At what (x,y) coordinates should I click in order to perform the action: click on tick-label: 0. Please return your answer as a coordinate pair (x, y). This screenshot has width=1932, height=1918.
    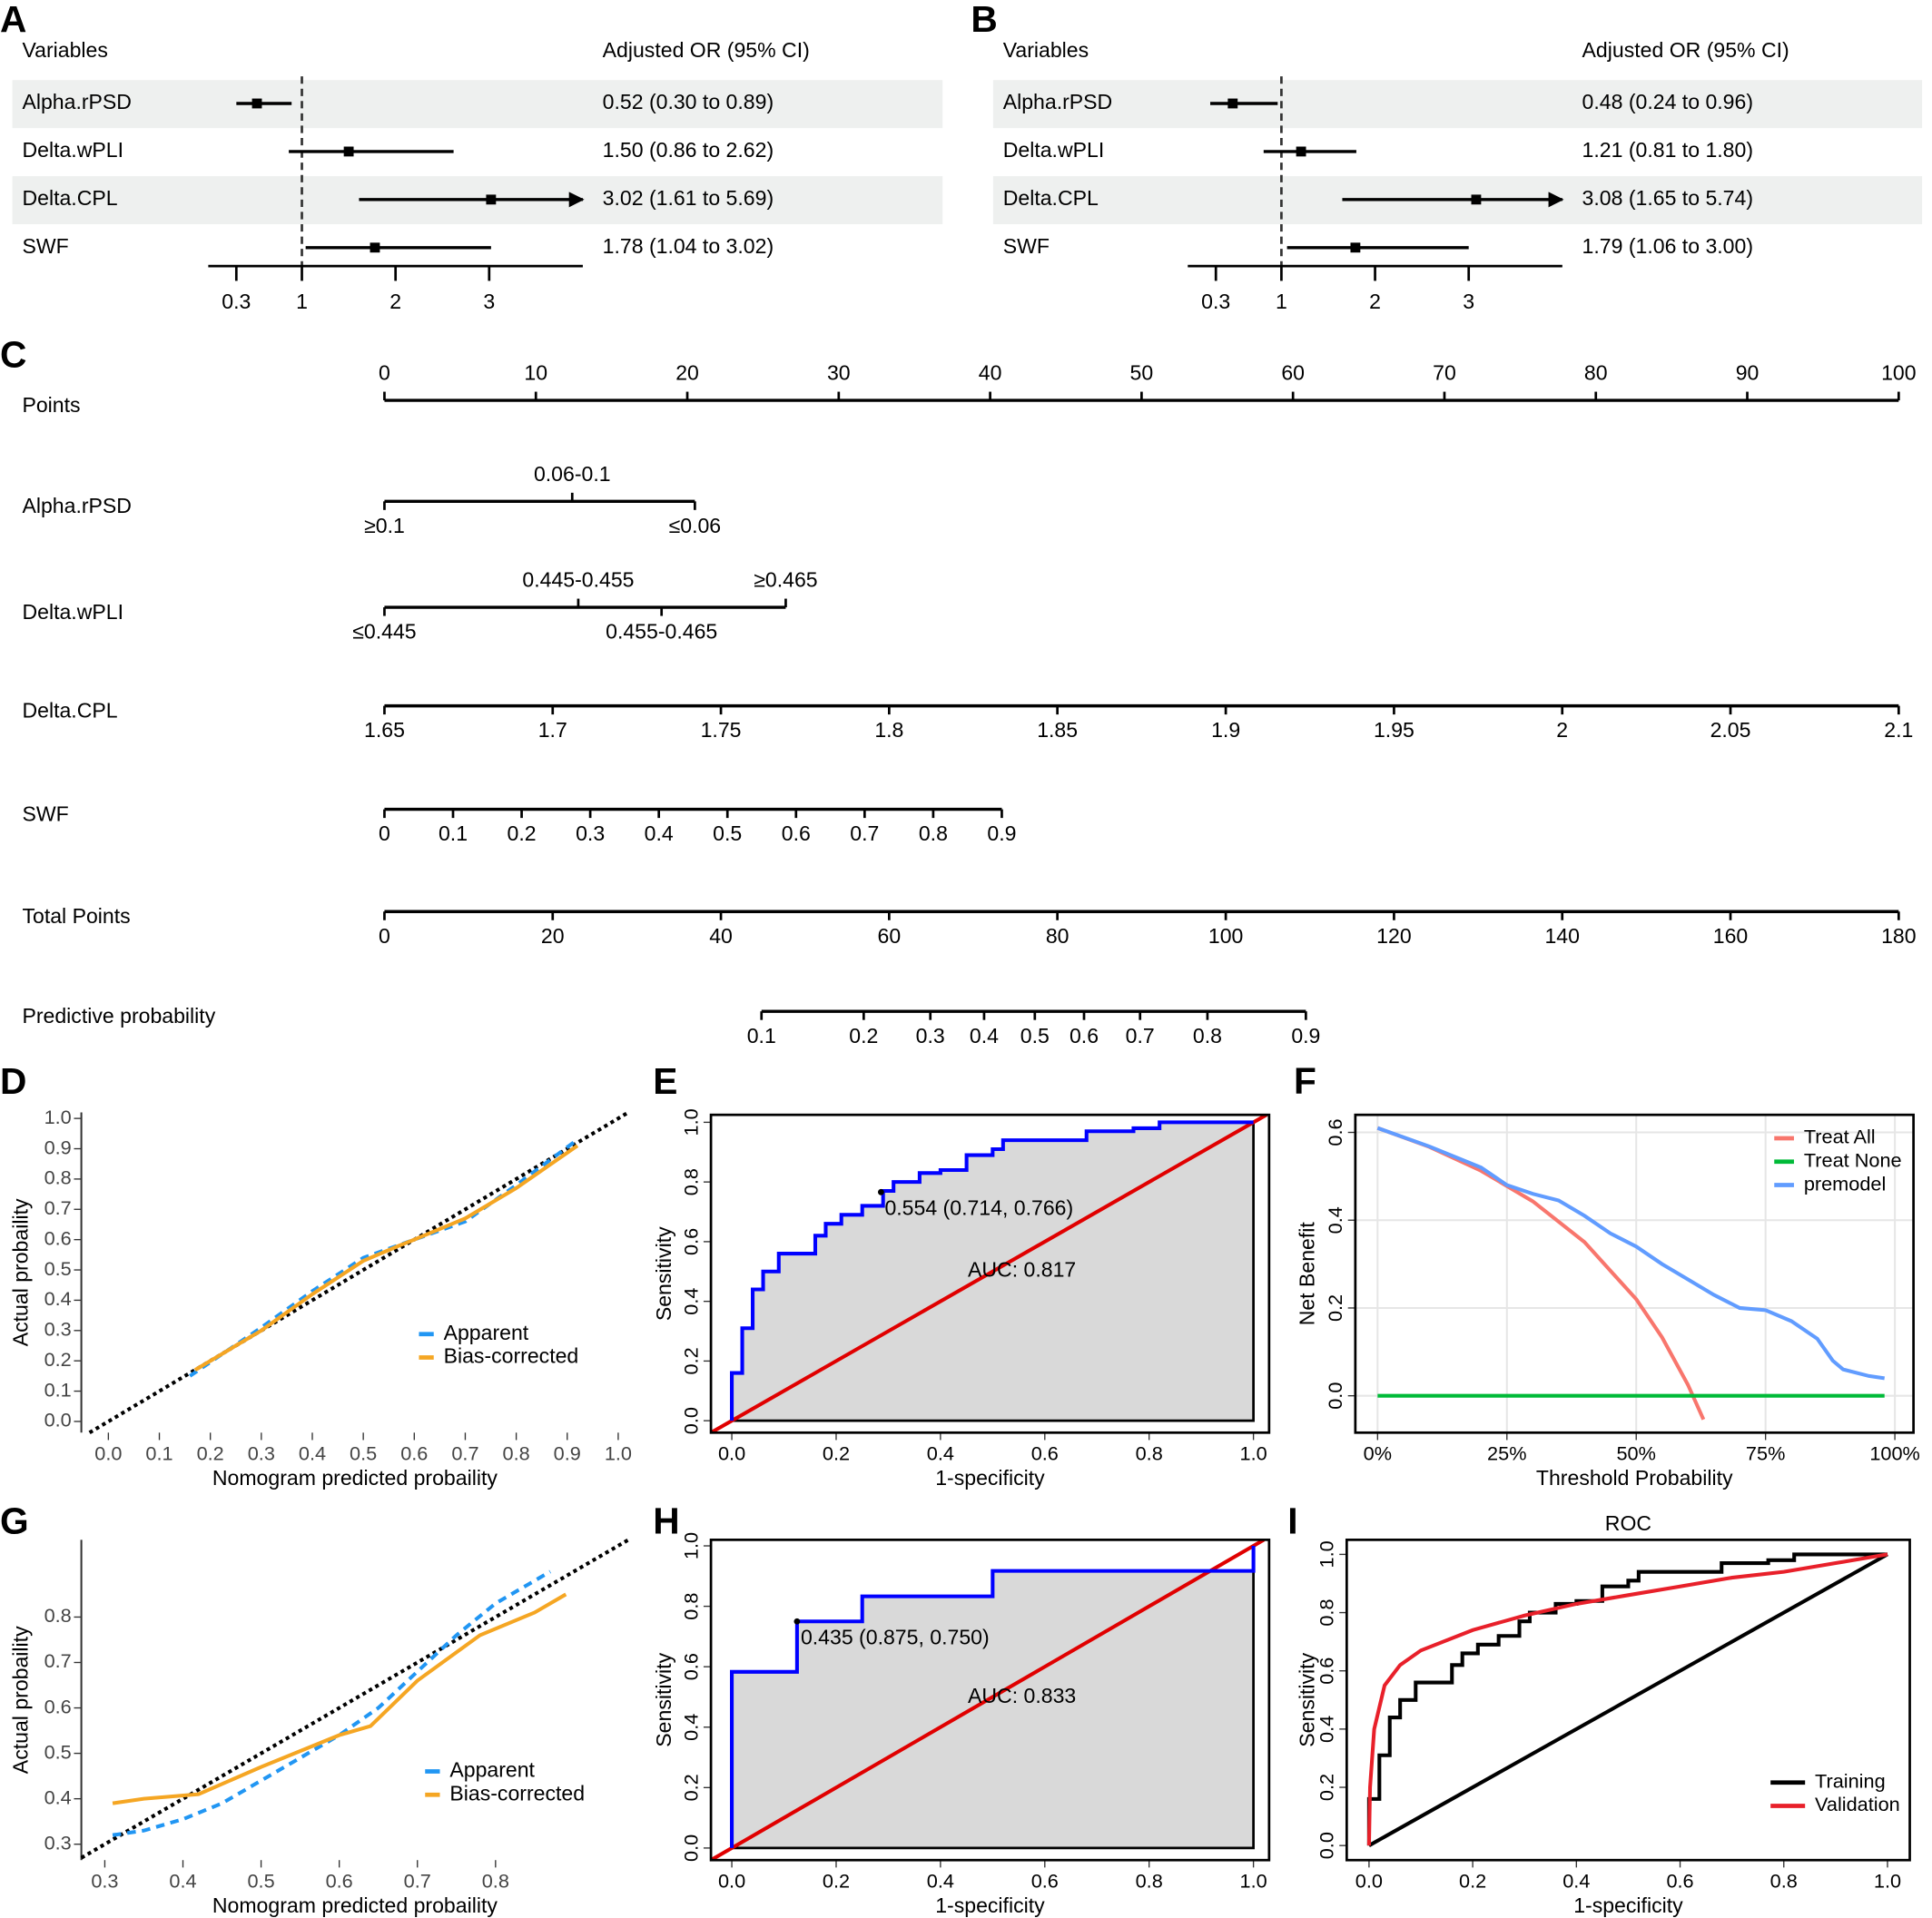
    Looking at the image, I should click on (385, 373).